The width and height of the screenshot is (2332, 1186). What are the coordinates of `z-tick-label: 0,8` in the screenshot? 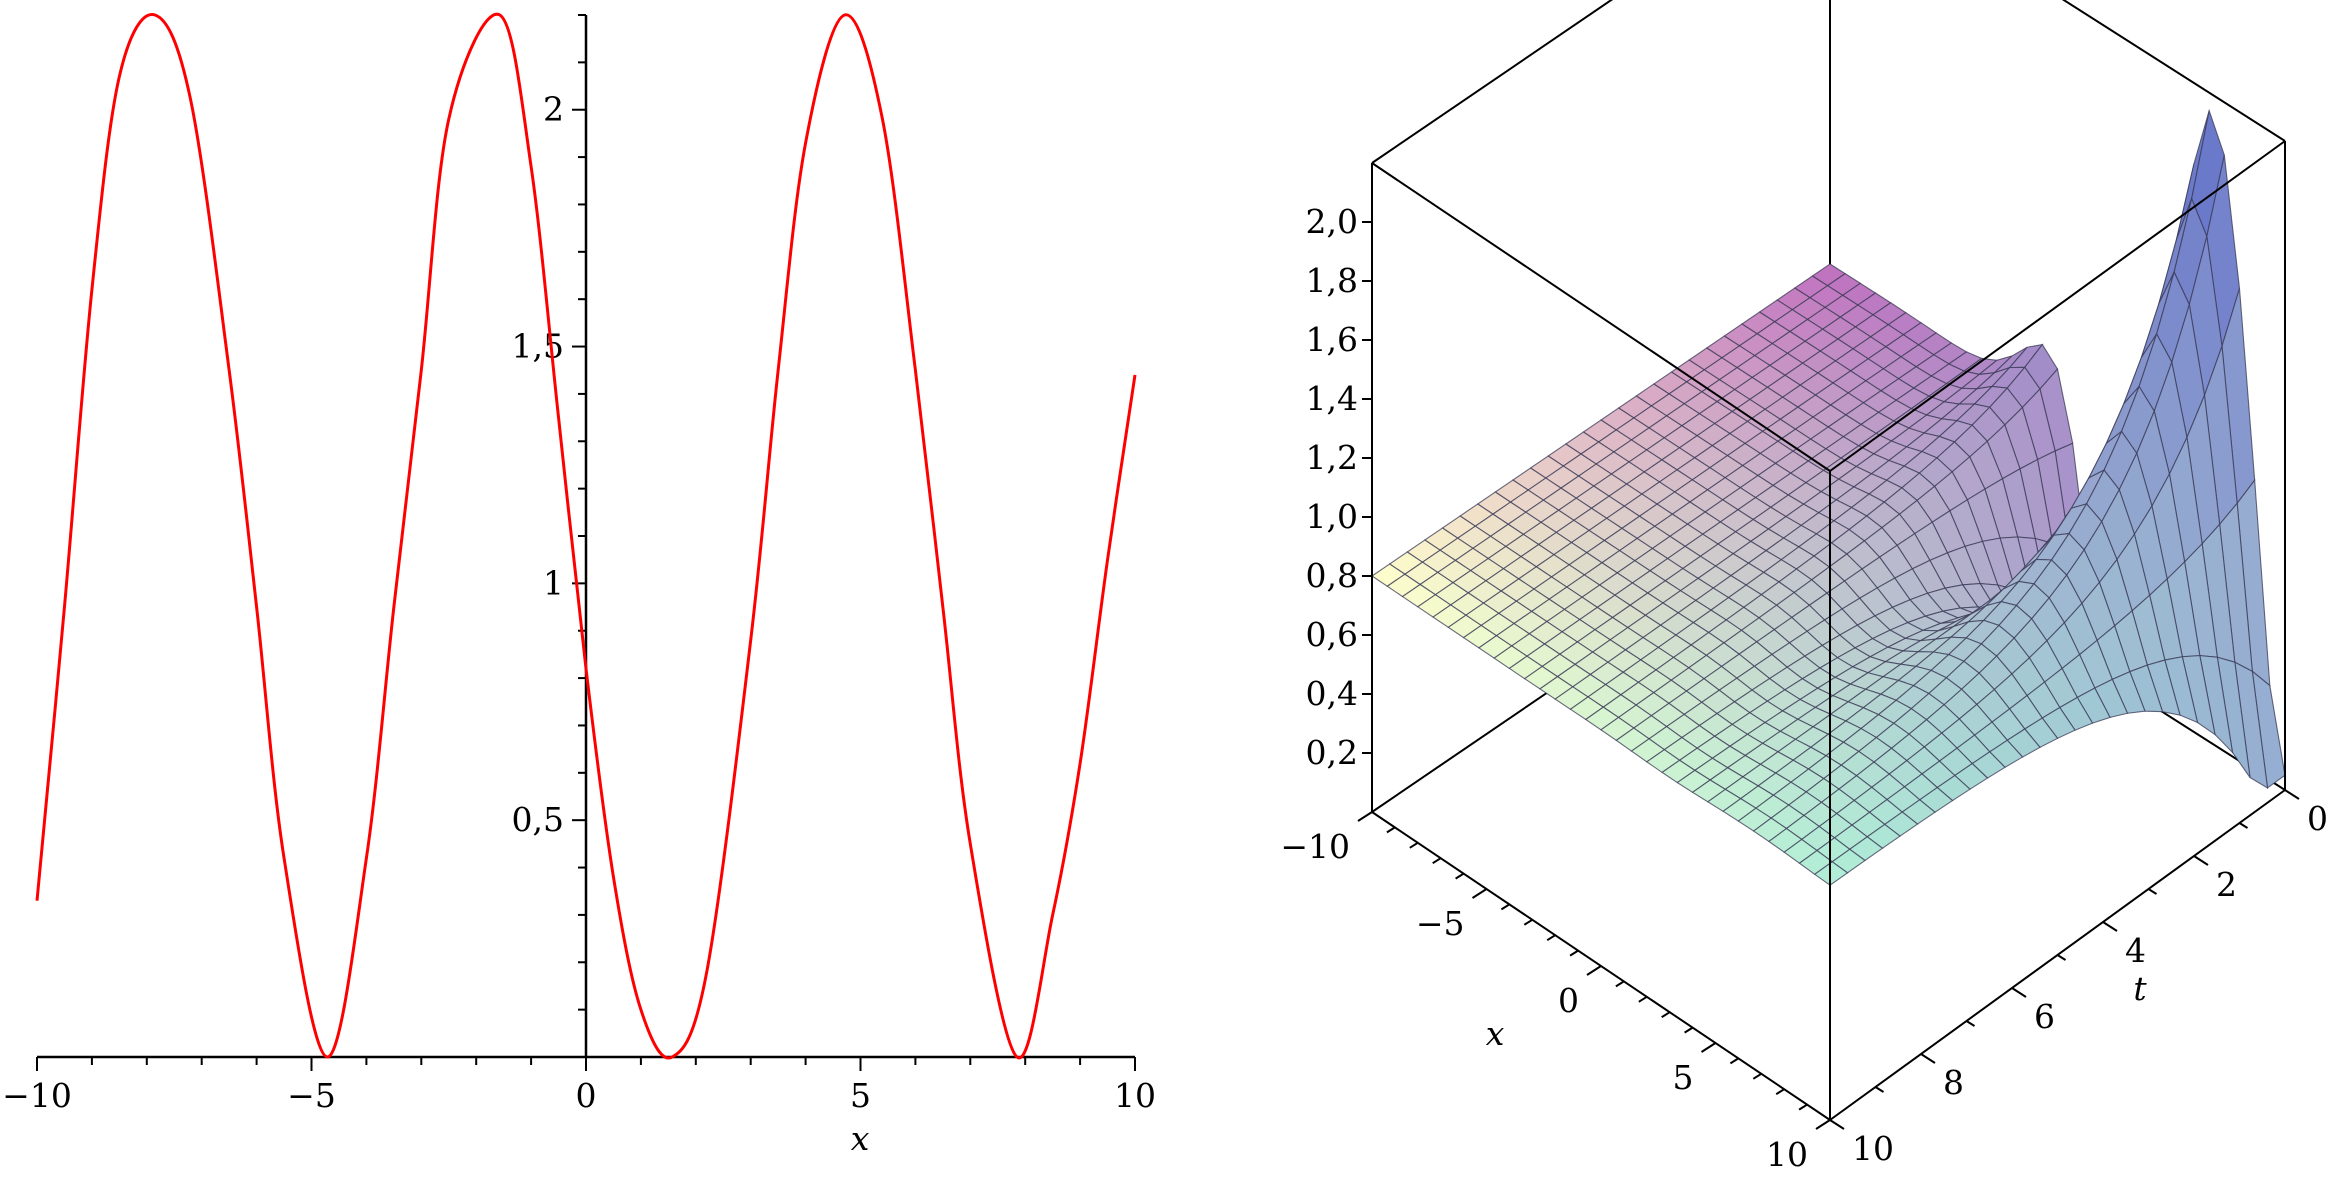 It's located at (1332, 575).